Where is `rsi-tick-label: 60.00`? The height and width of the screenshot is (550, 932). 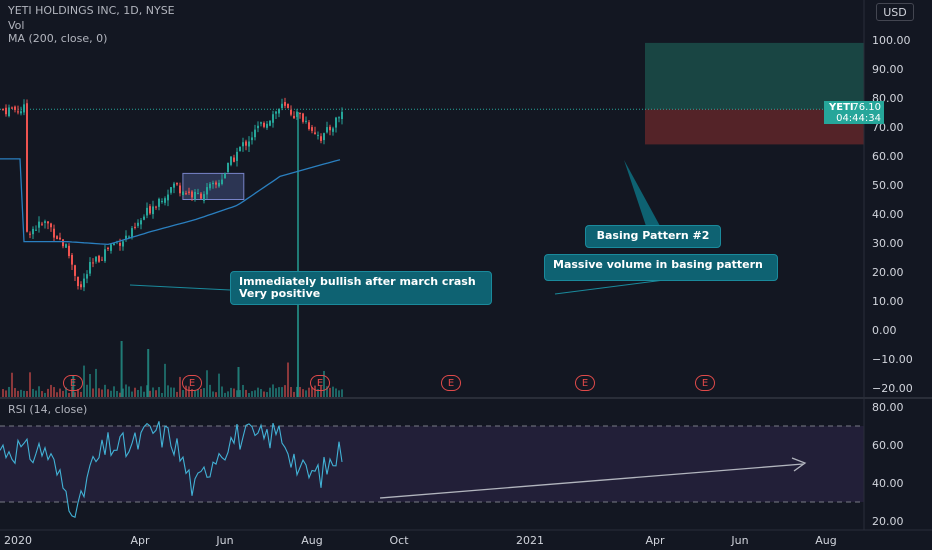 rsi-tick-label: 60.00 is located at coordinates (888, 445).